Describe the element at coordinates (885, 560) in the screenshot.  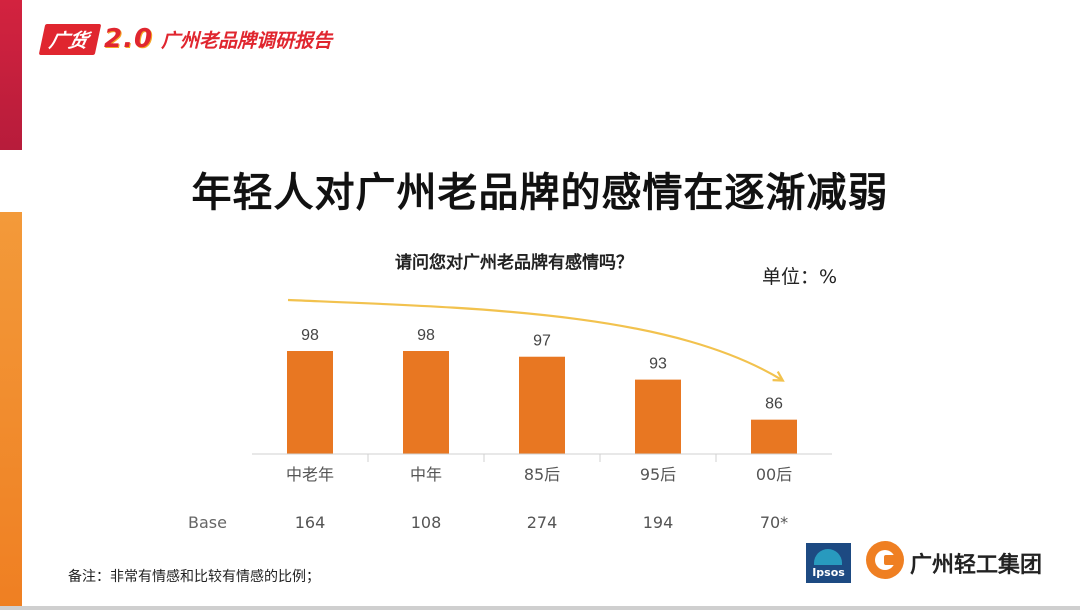
I see `group-logo-icon` at that location.